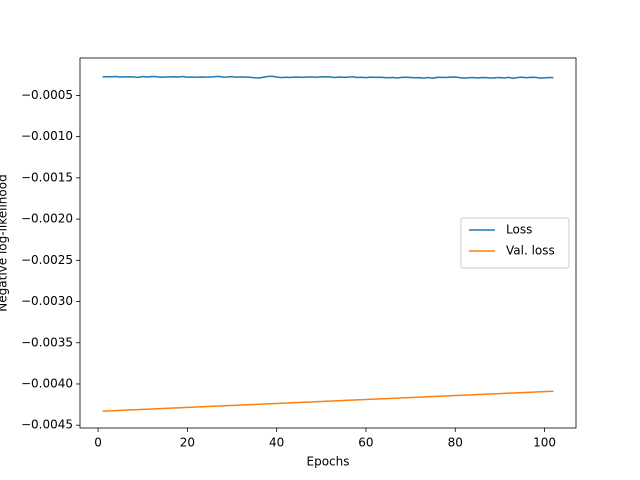  Describe the element at coordinates (47, 342) in the screenshot. I see `y-tick-label: −0.0035` at that location.